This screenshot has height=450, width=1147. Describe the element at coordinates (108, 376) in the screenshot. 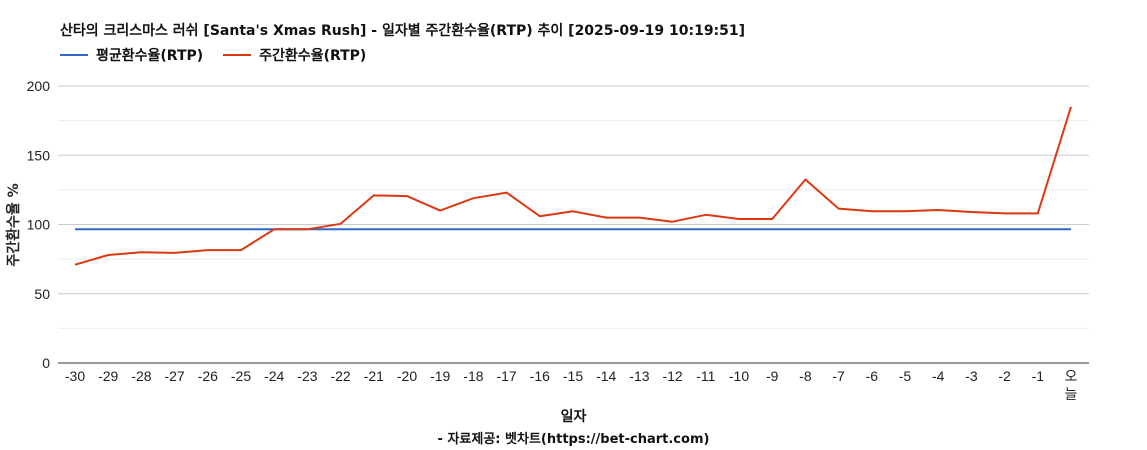

I see `x-tick-label: -29` at that location.